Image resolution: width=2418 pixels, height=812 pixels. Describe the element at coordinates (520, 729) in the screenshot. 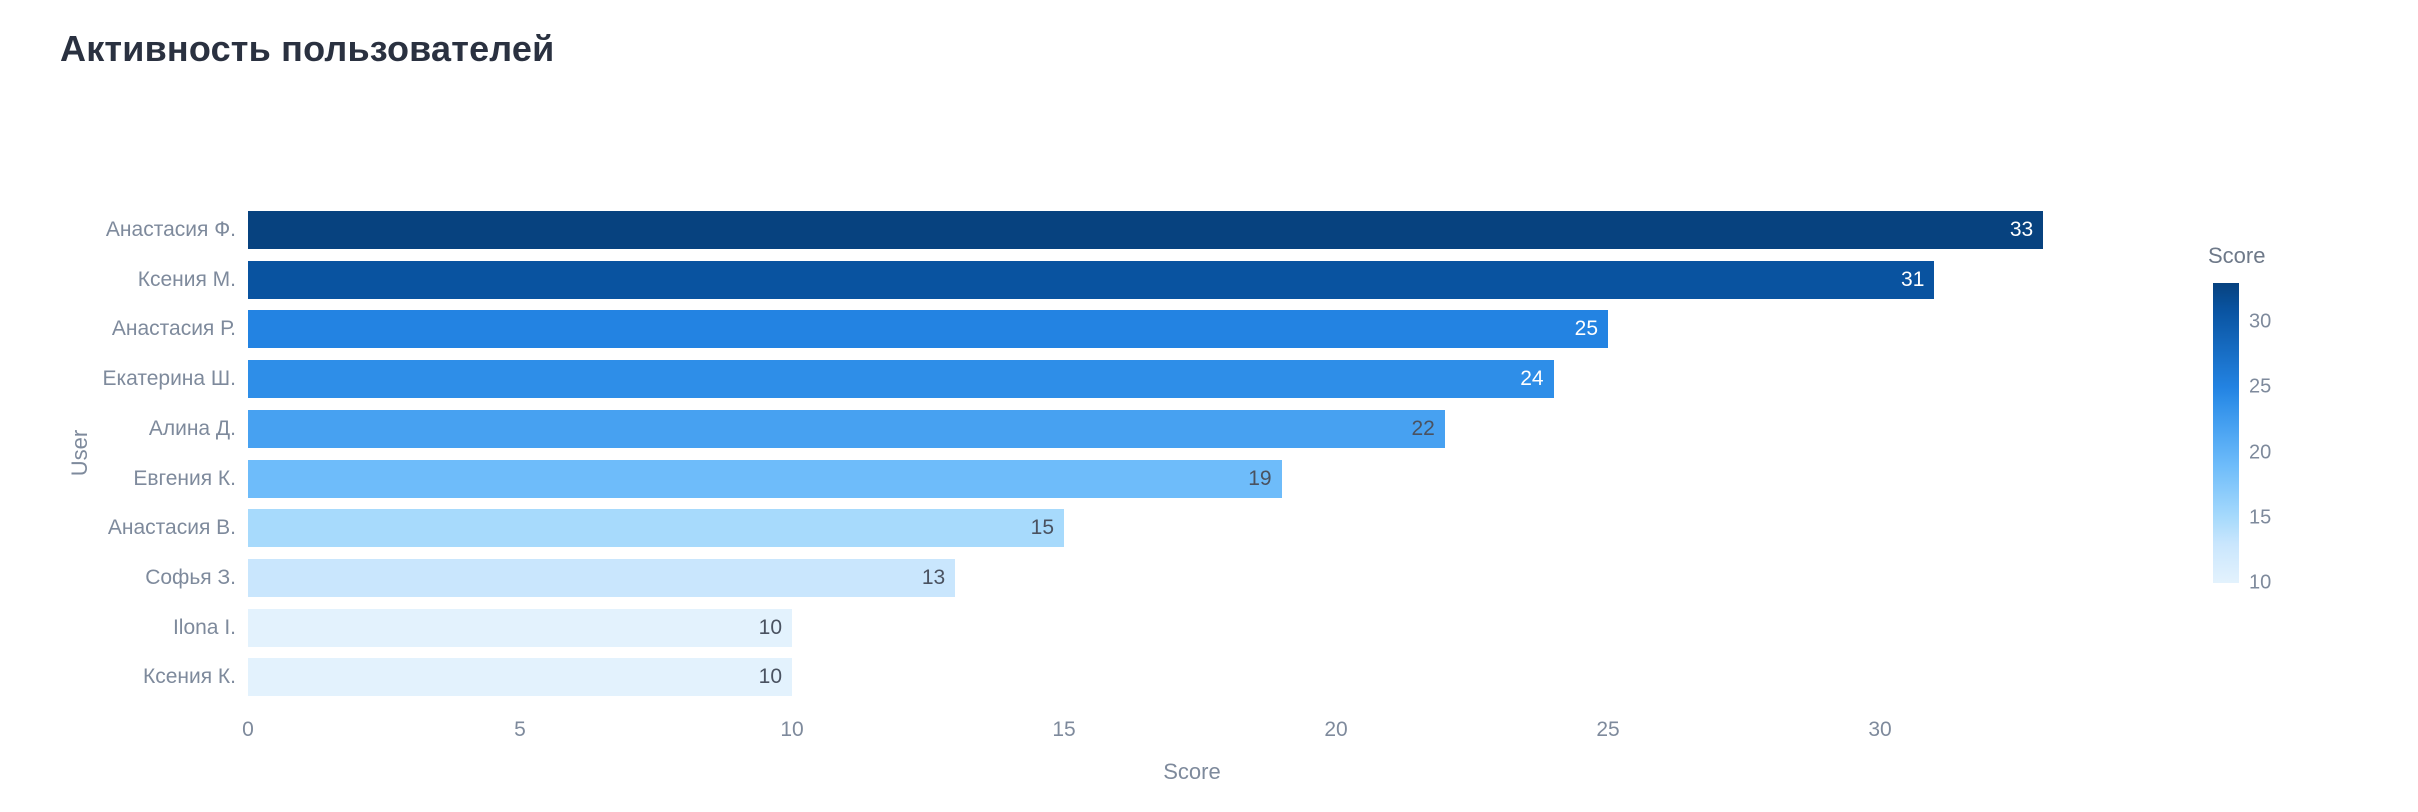

I see `x-tick-label: 5` at that location.